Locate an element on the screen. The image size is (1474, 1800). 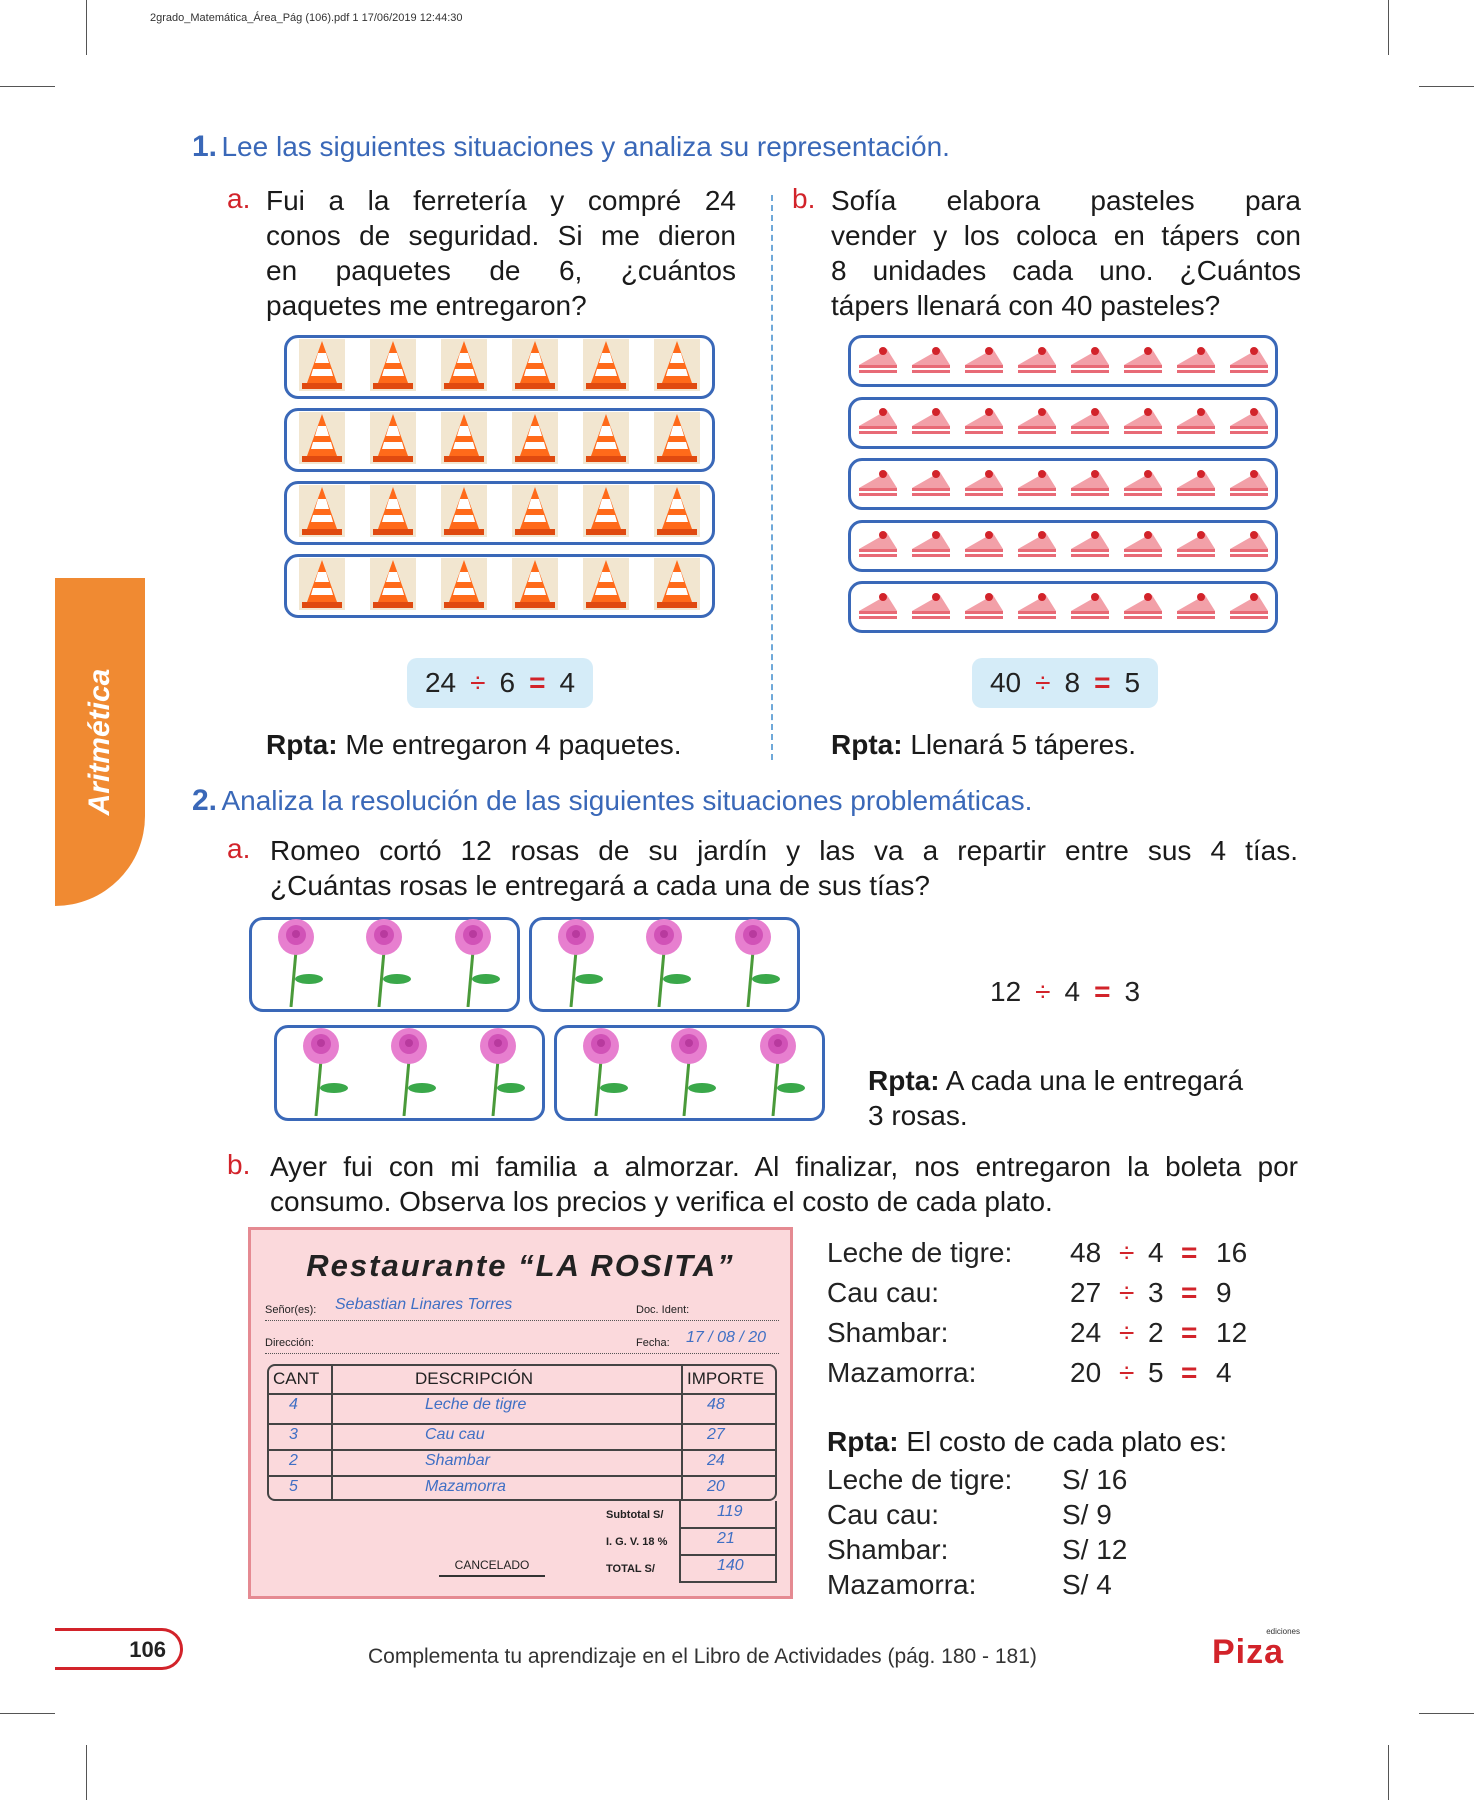
igv-label: I. G. V. 18 % is located at coordinates (637, 1542).